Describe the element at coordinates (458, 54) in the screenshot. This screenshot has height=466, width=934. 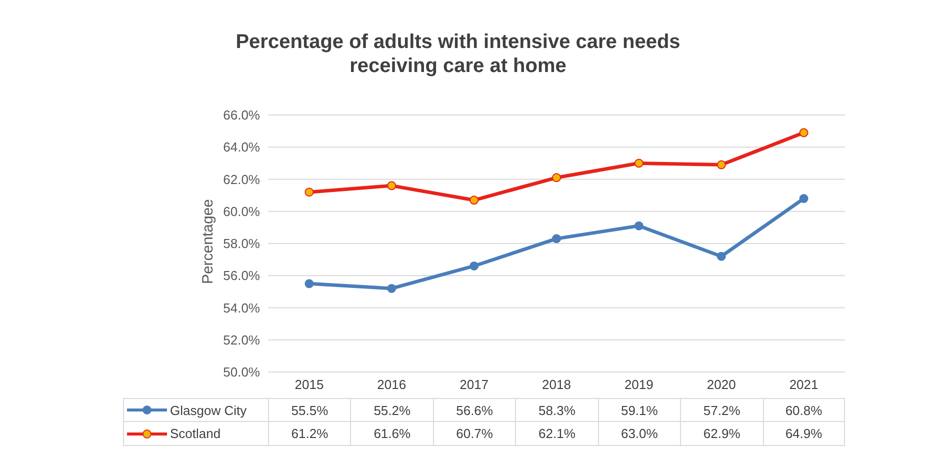
I see `chart-title: Percentage of adults with intensive care needs receiving care at home` at that location.